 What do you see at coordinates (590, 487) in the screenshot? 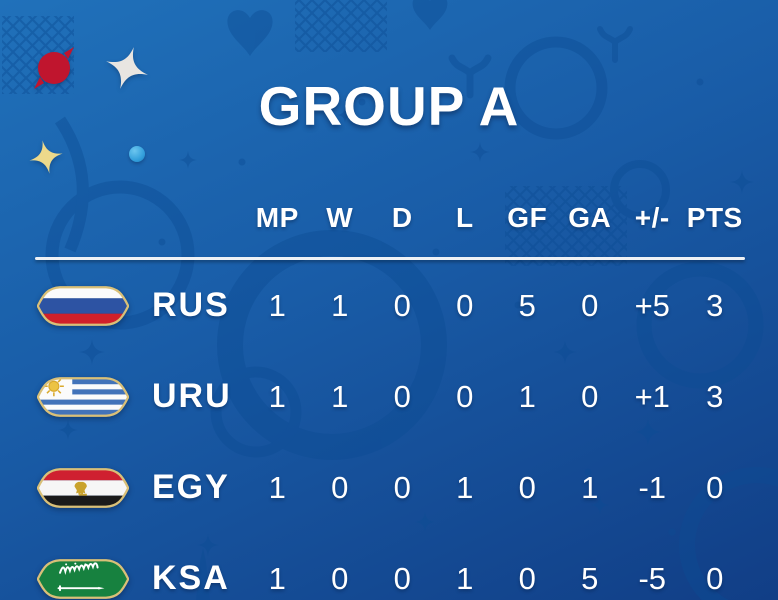
I see `stat-ga: 1` at bounding box center [590, 487].